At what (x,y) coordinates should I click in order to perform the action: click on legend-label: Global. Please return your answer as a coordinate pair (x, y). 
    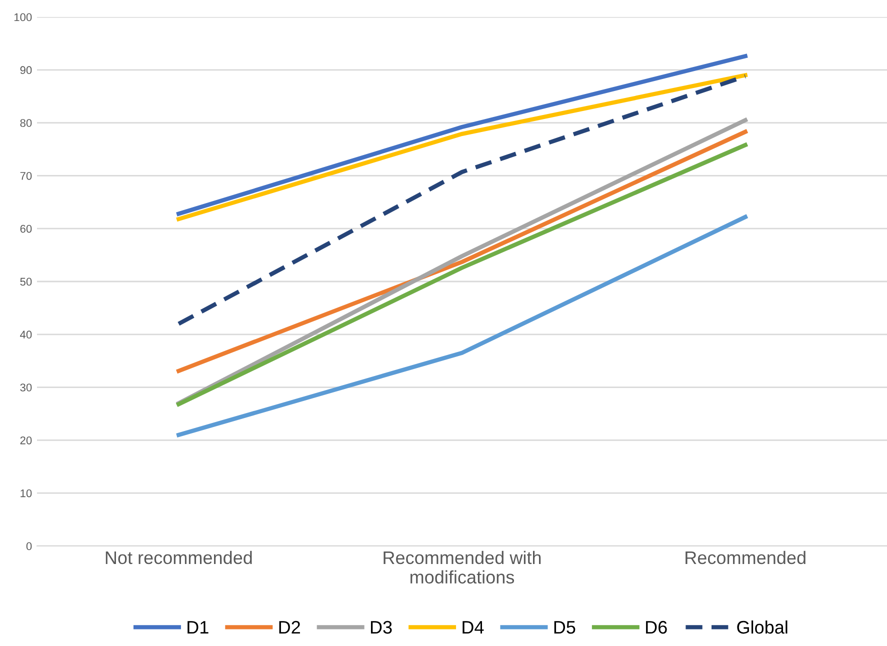
    Looking at the image, I should click on (762, 627).